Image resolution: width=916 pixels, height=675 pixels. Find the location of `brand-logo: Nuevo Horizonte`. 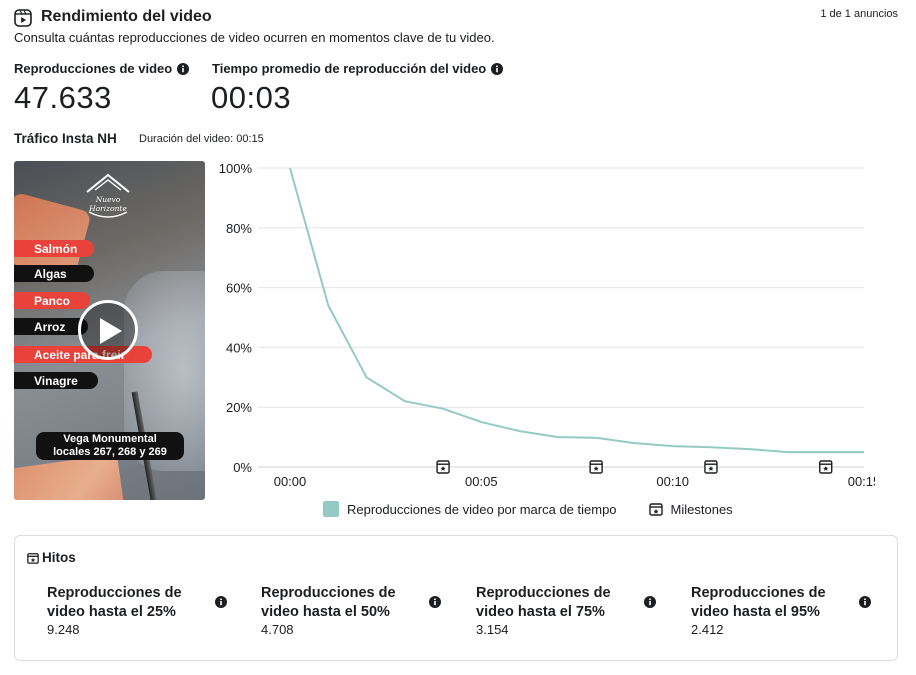

brand-logo: Nuevo Horizonte is located at coordinates (108, 195).